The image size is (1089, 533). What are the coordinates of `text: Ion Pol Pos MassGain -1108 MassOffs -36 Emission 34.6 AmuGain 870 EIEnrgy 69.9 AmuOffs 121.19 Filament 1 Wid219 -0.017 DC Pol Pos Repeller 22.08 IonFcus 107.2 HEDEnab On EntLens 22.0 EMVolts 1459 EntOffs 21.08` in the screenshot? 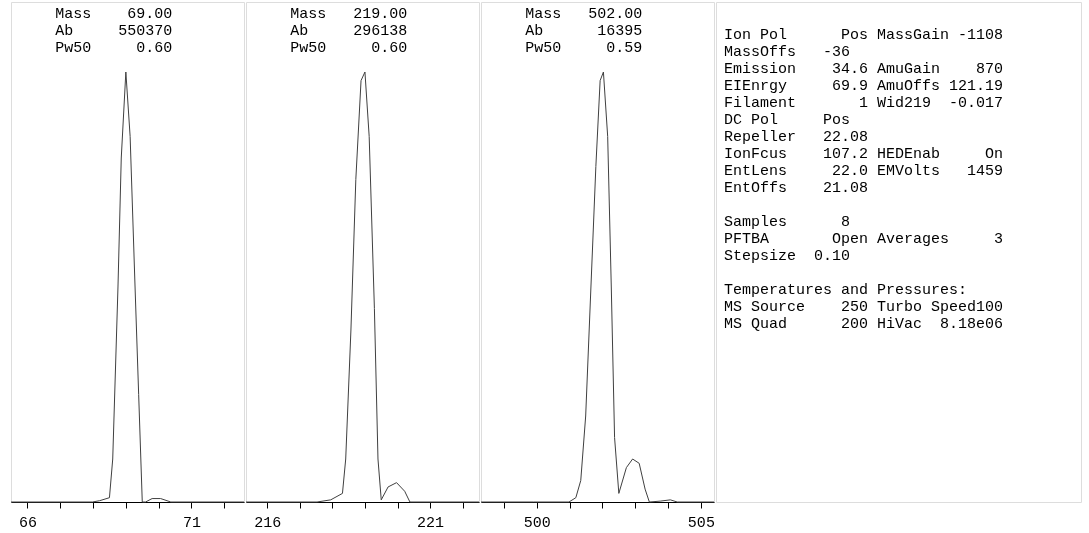 It's located at (864, 112).